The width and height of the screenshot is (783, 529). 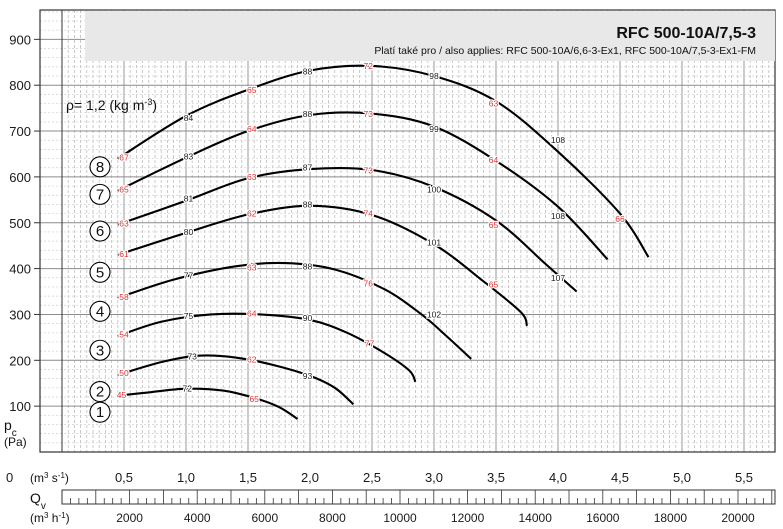 What do you see at coordinates (400, 518) in the screenshot?
I see `x2-tick-label: 10000` at bounding box center [400, 518].